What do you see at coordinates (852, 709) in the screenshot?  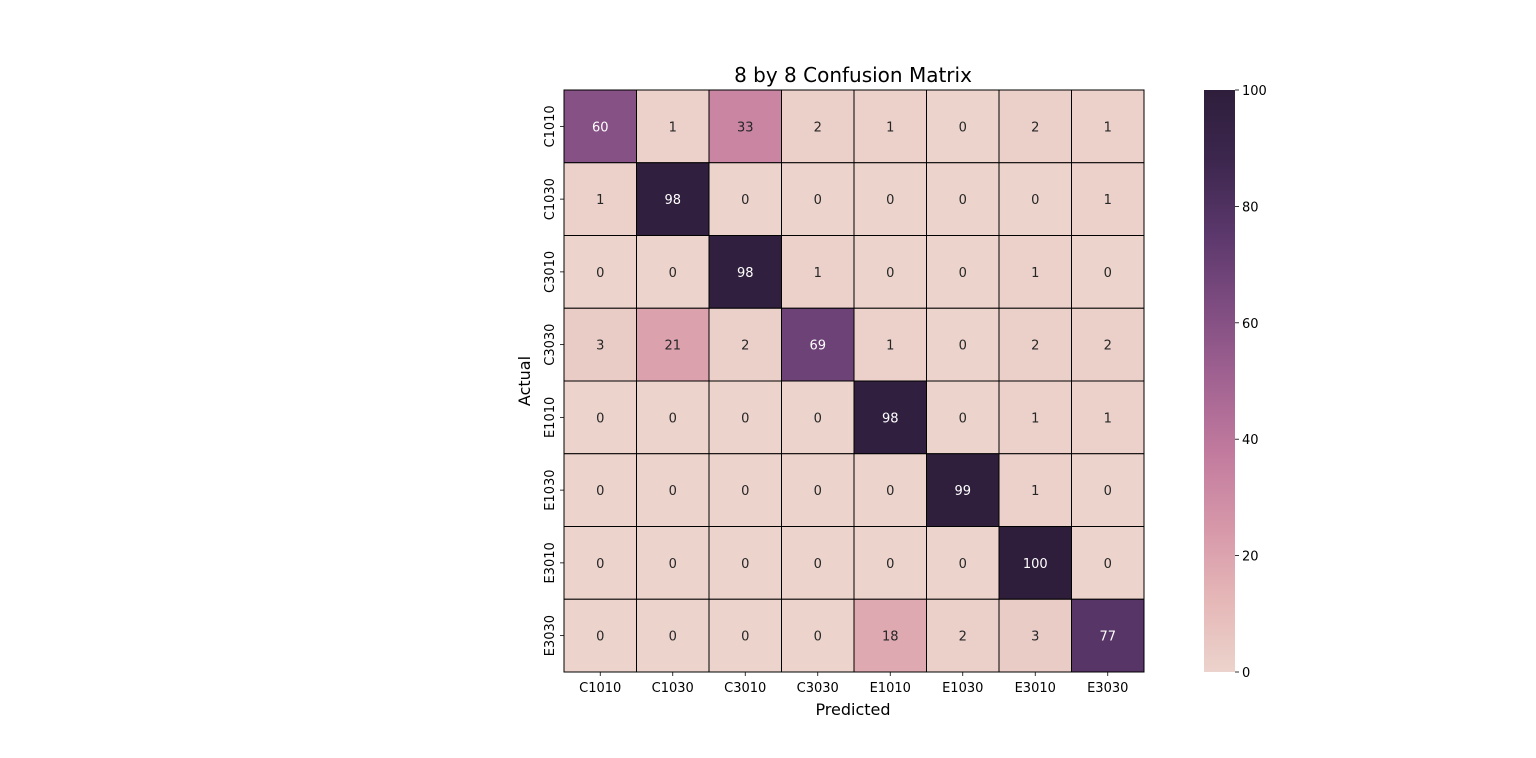 I see `x-axis-label: Predicted` at bounding box center [852, 709].